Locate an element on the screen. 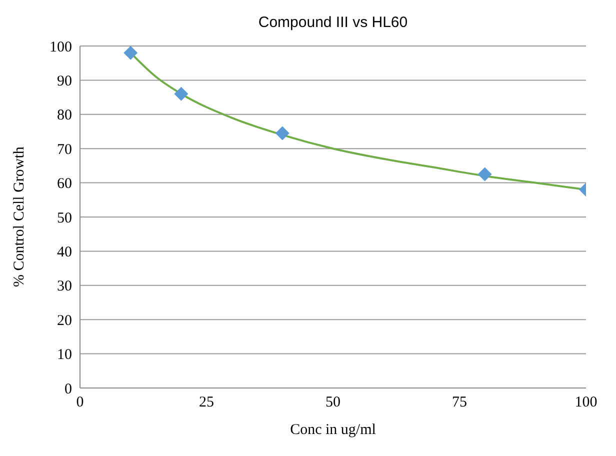 This screenshot has height=456, width=616. x-axis-title: Conc in ug/ml is located at coordinates (333, 430).